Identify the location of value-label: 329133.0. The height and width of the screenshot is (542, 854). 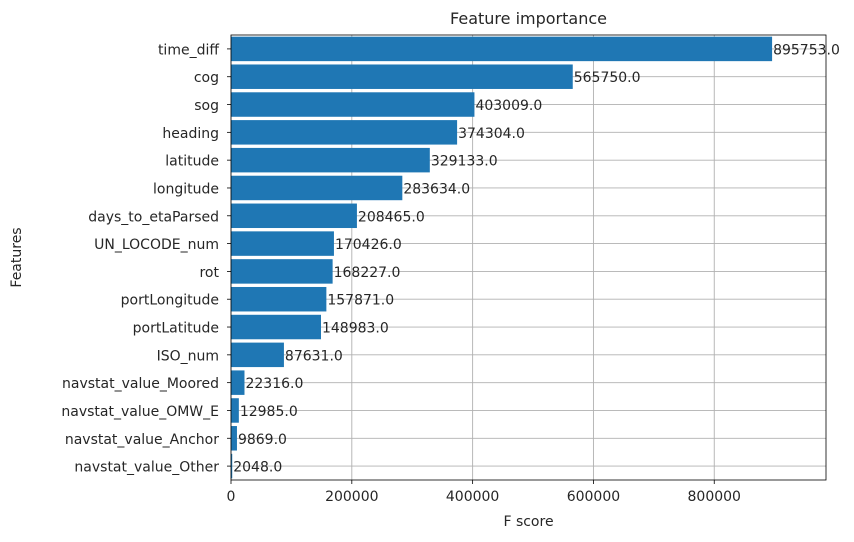
(464, 162).